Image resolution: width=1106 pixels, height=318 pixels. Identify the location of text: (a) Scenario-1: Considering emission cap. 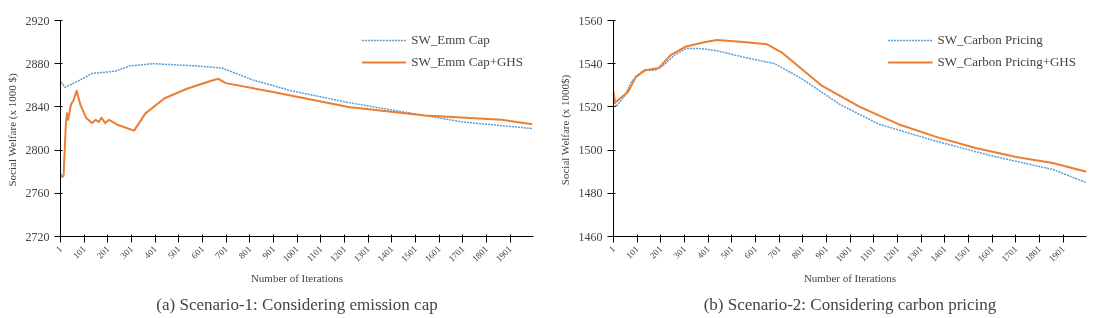
(297, 304).